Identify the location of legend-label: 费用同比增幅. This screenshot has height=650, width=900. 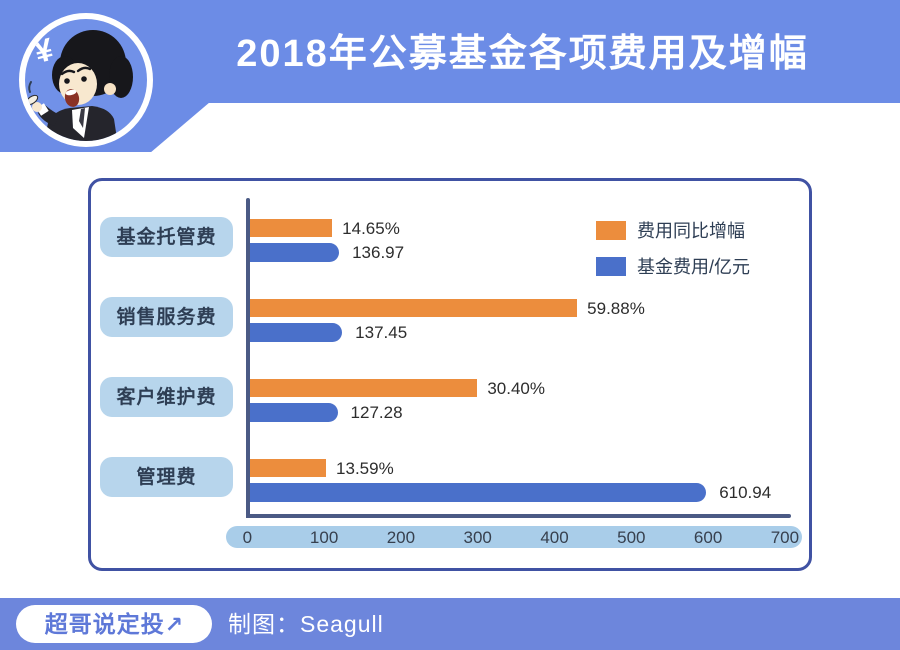
(691, 231).